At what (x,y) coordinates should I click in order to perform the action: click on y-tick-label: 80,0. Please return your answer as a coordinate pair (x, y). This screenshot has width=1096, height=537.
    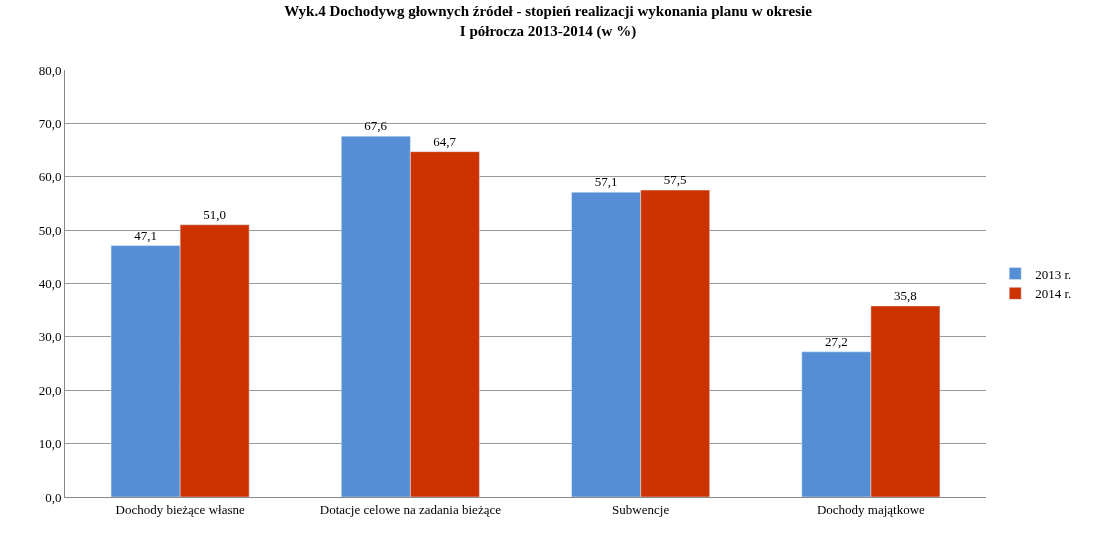
    Looking at the image, I should click on (50, 70).